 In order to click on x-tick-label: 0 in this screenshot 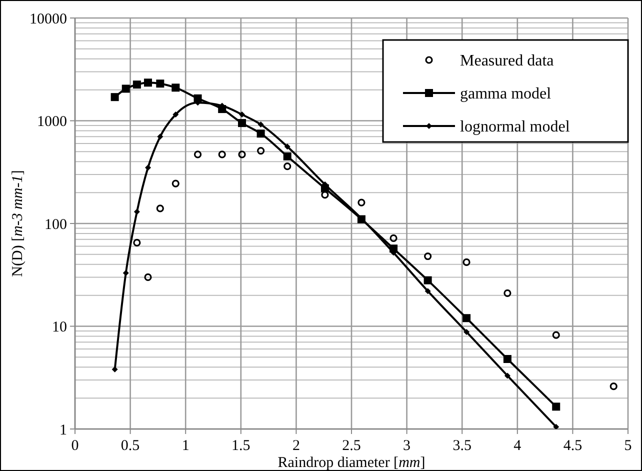, I will do `click(75, 446)`.